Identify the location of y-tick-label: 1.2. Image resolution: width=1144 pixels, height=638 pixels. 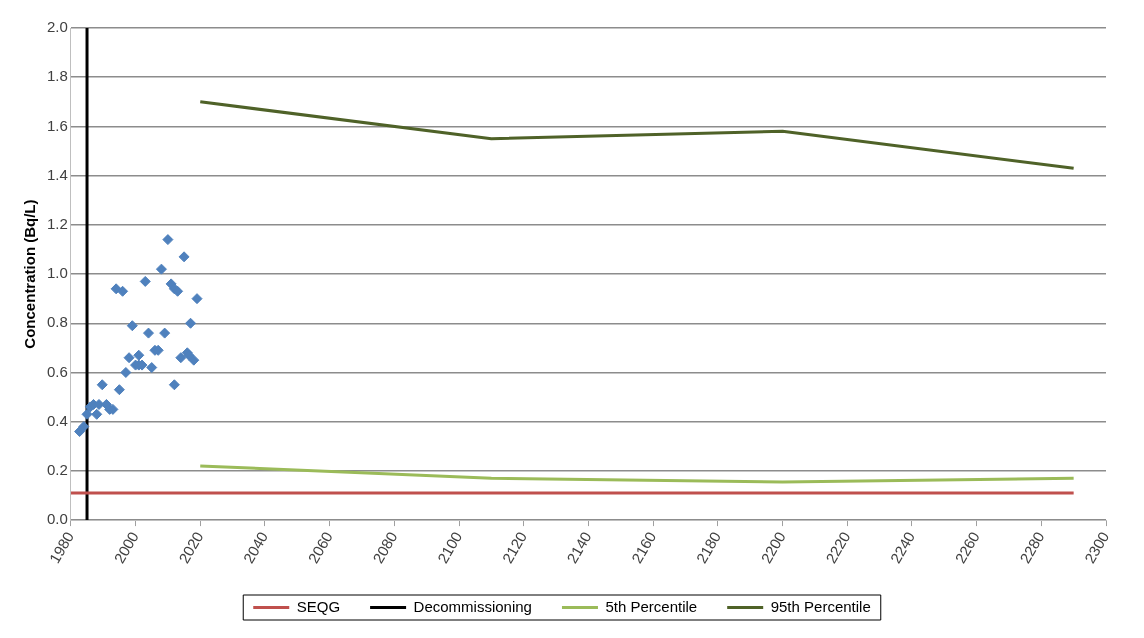
(57, 223).